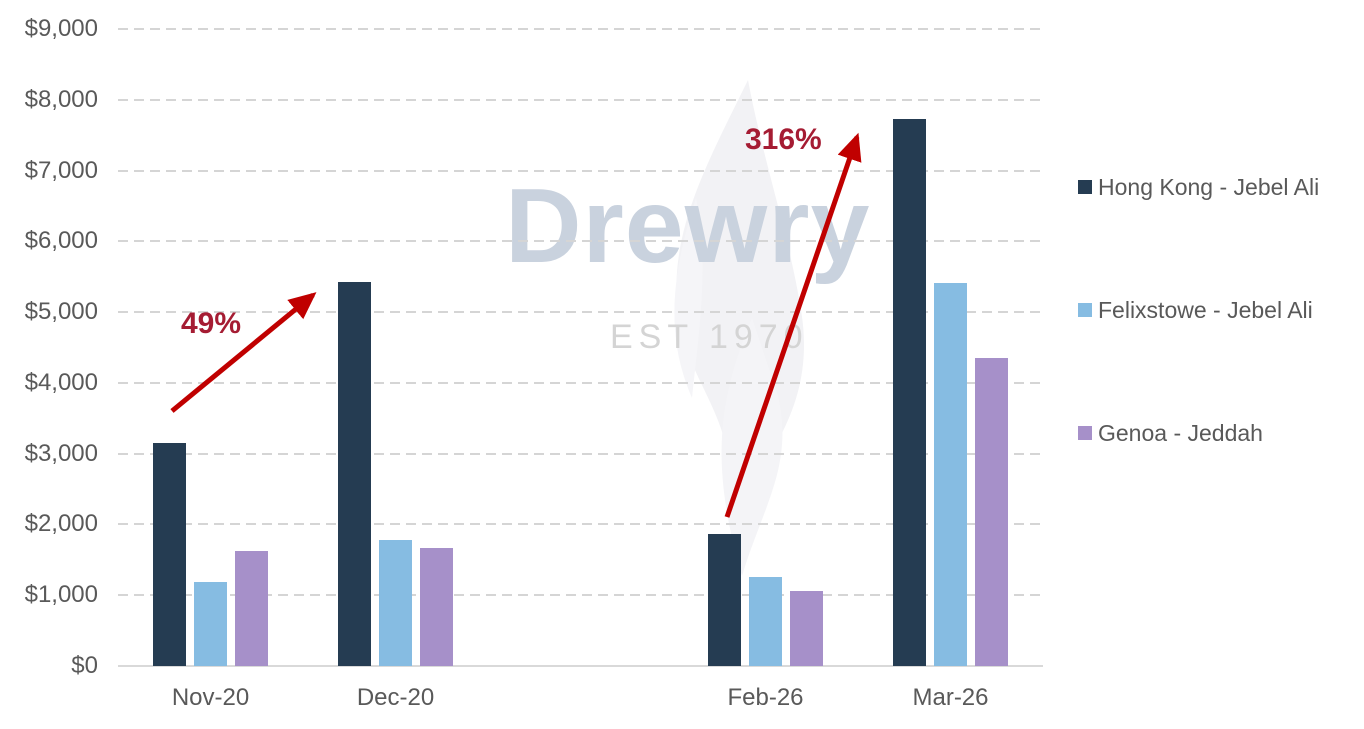  Describe the element at coordinates (84, 665) in the screenshot. I see `y-axis-label: $0` at that location.